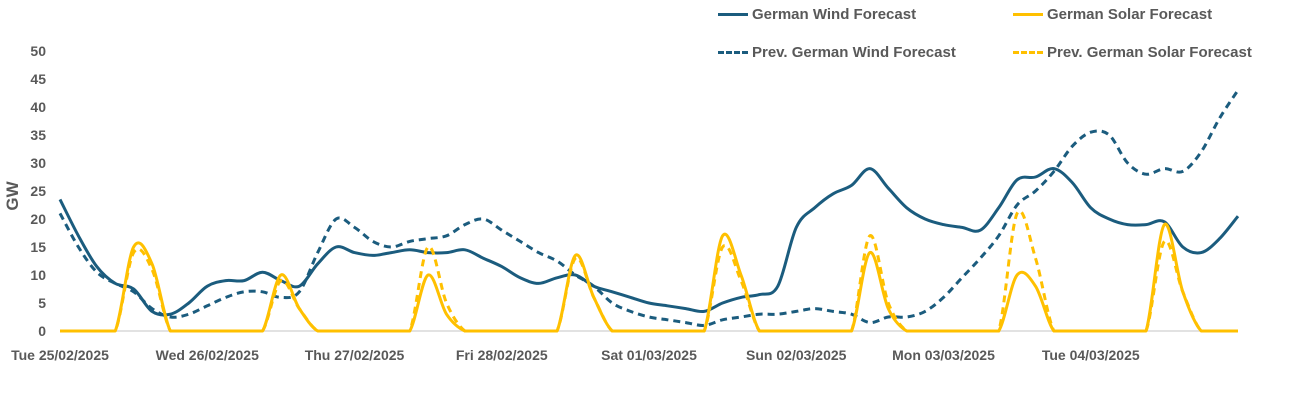  Describe the element at coordinates (42, 303) in the screenshot. I see `y-tick-label: 5` at that location.